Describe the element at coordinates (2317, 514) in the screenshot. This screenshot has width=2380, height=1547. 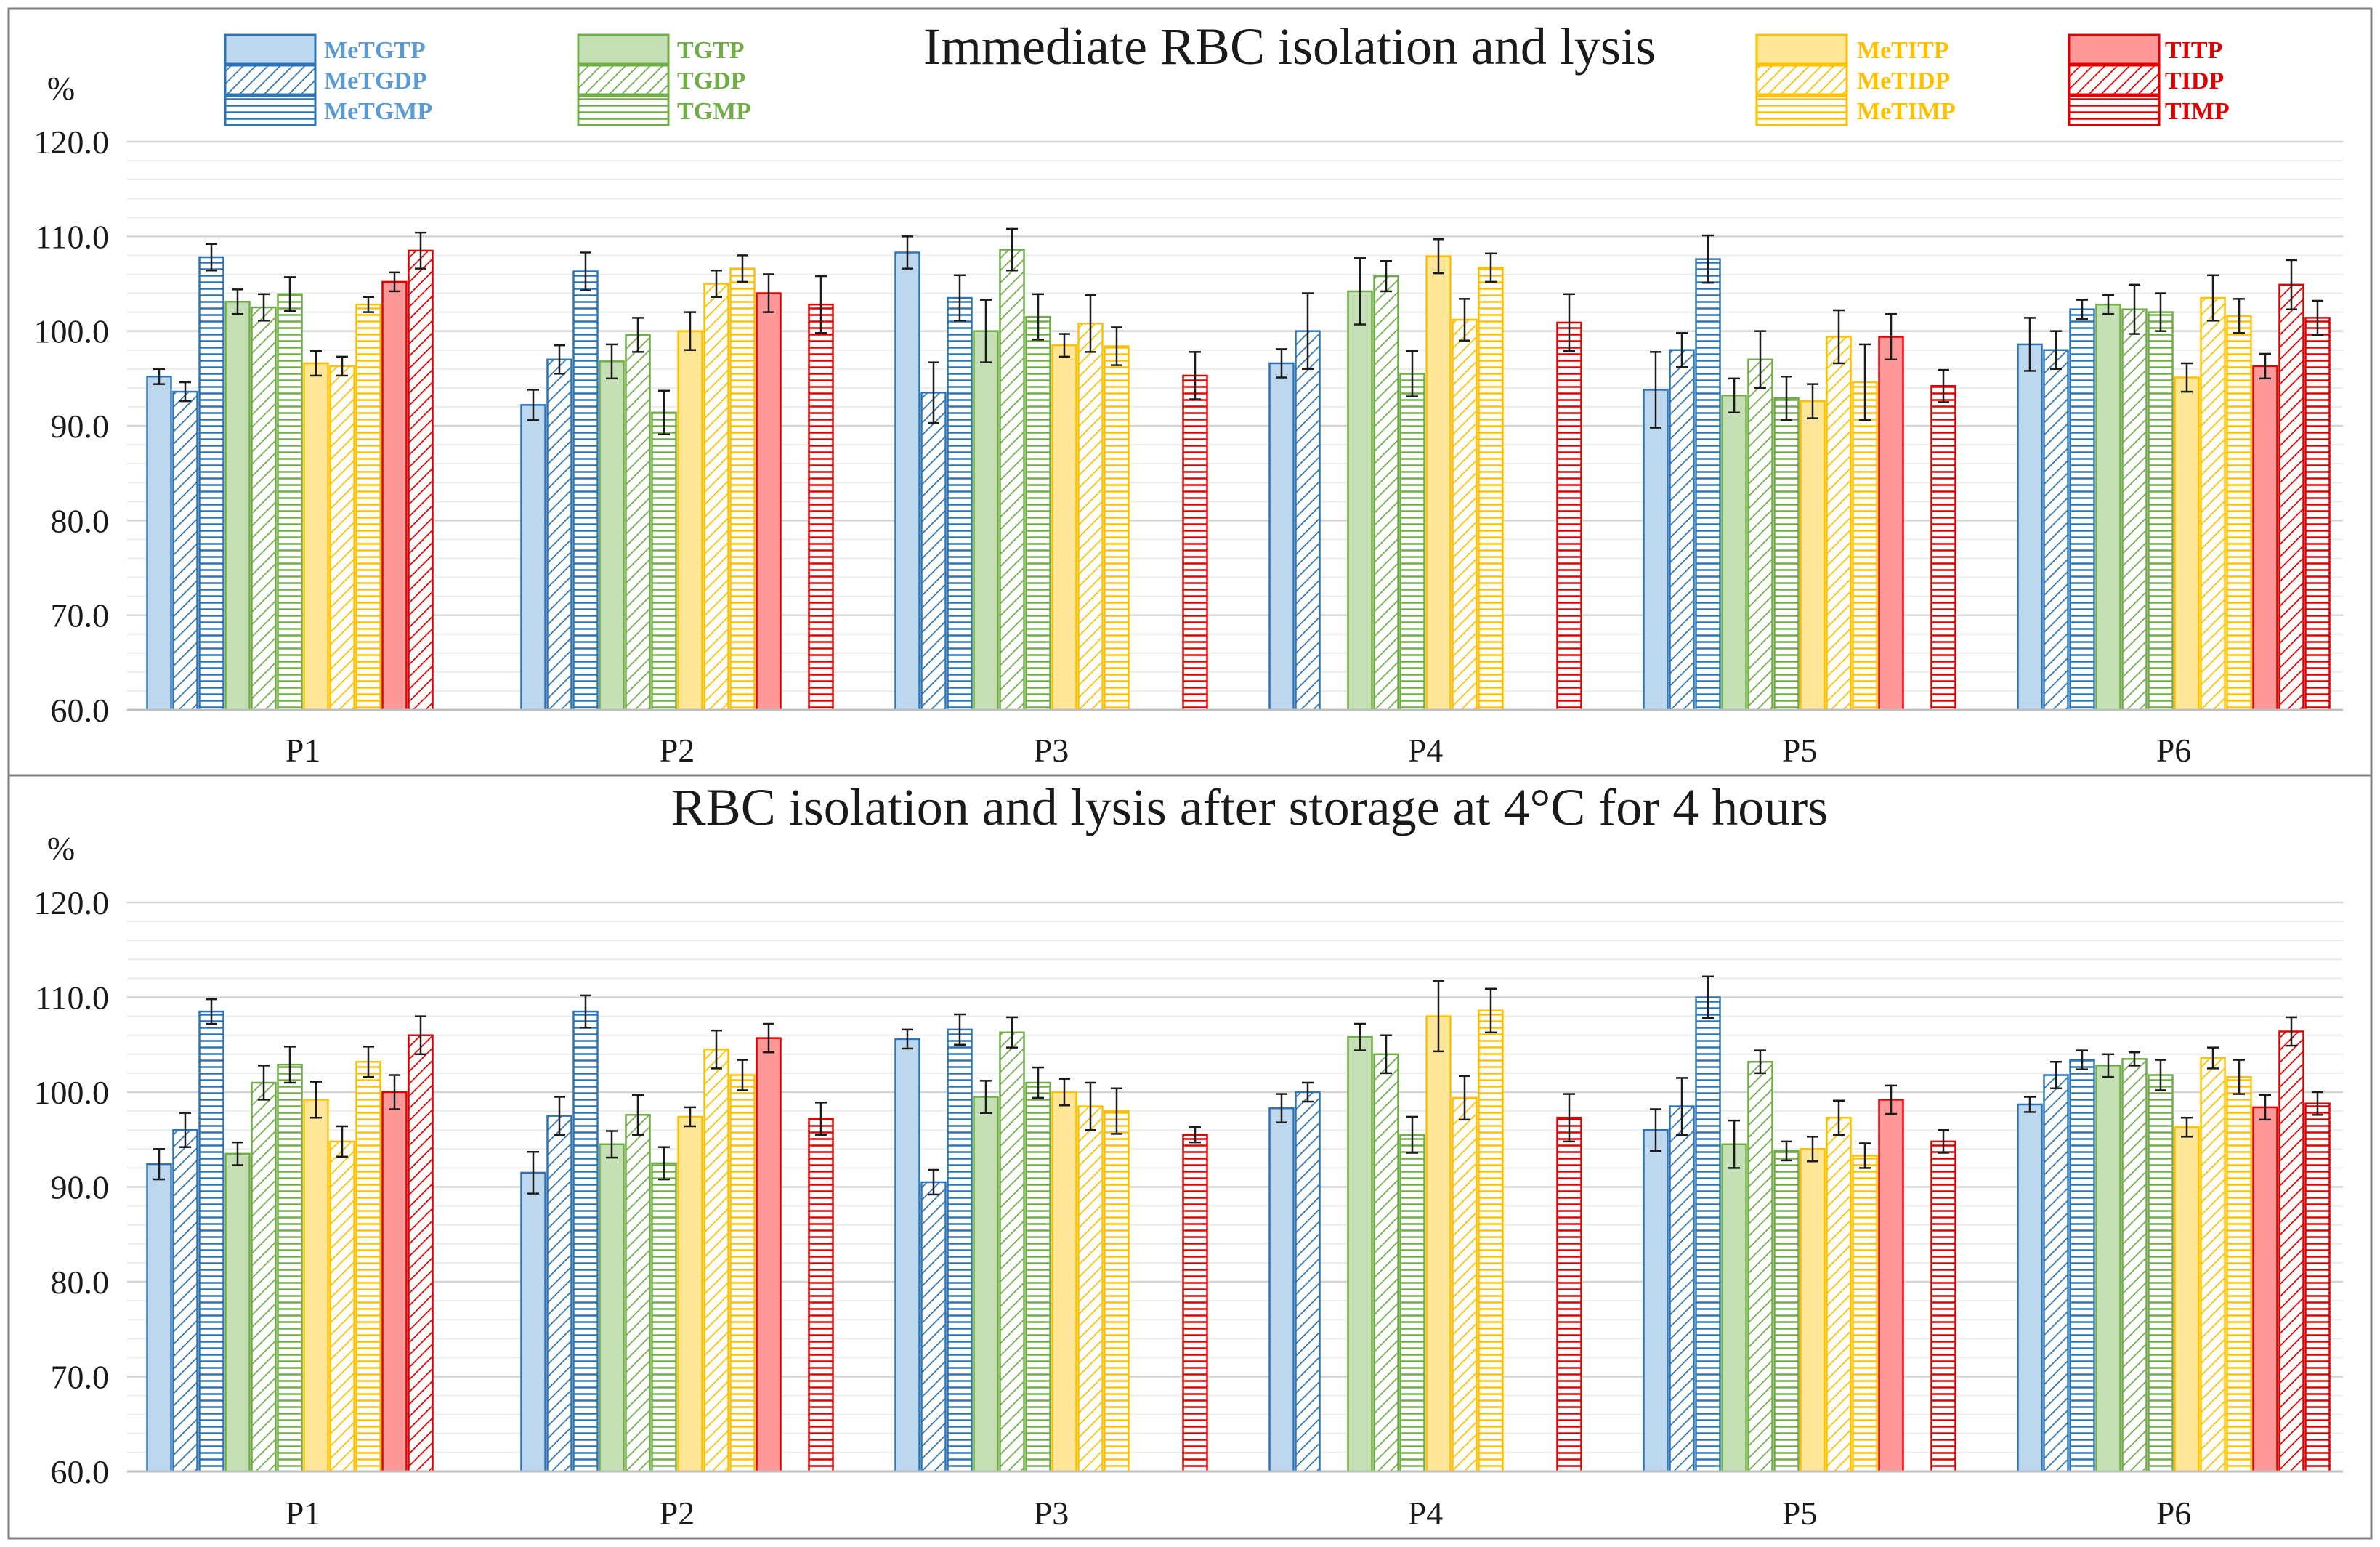
I see `bar-timp-p6` at that location.